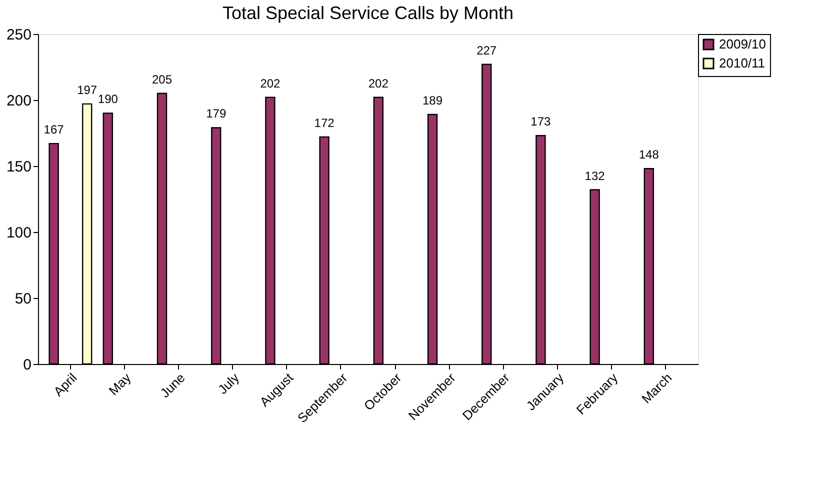 The image size is (837, 482). I want to click on legend-label: 2009/10, so click(742, 44).